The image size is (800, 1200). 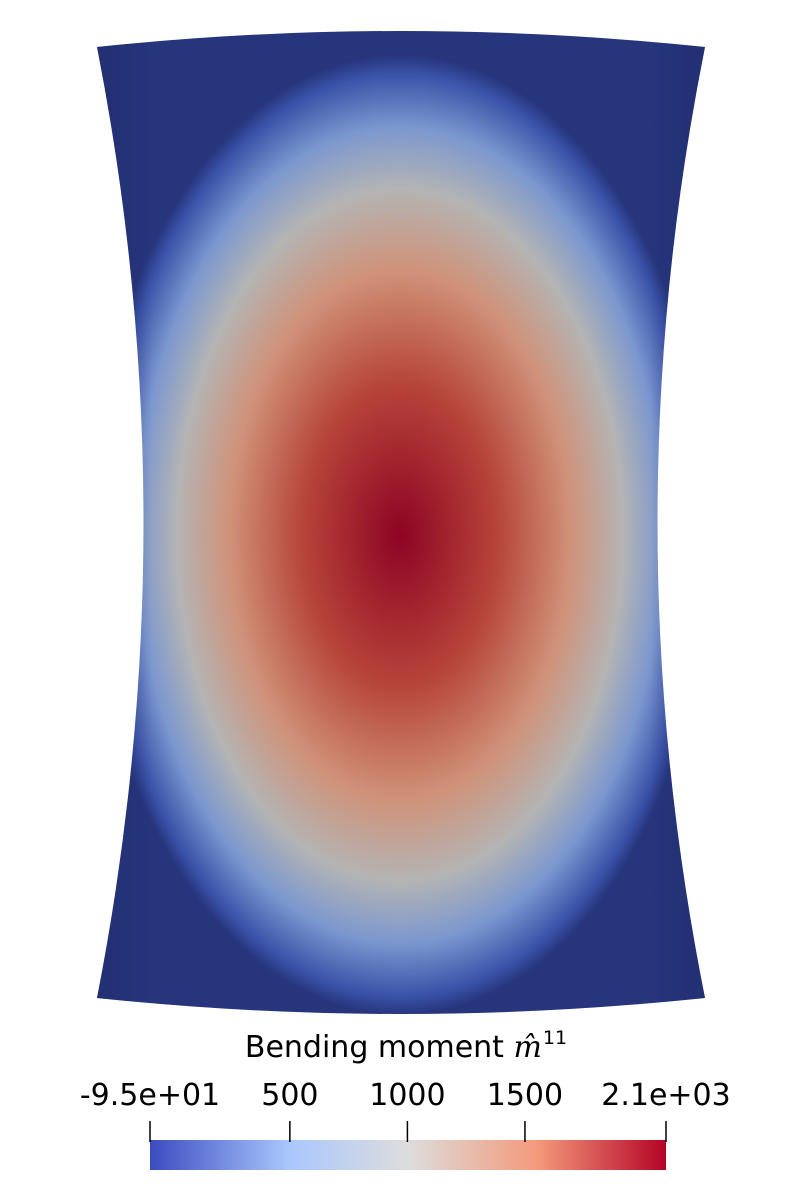 What do you see at coordinates (379, 1047) in the screenshot?
I see `colorbar-title-text: Bending moment` at bounding box center [379, 1047].